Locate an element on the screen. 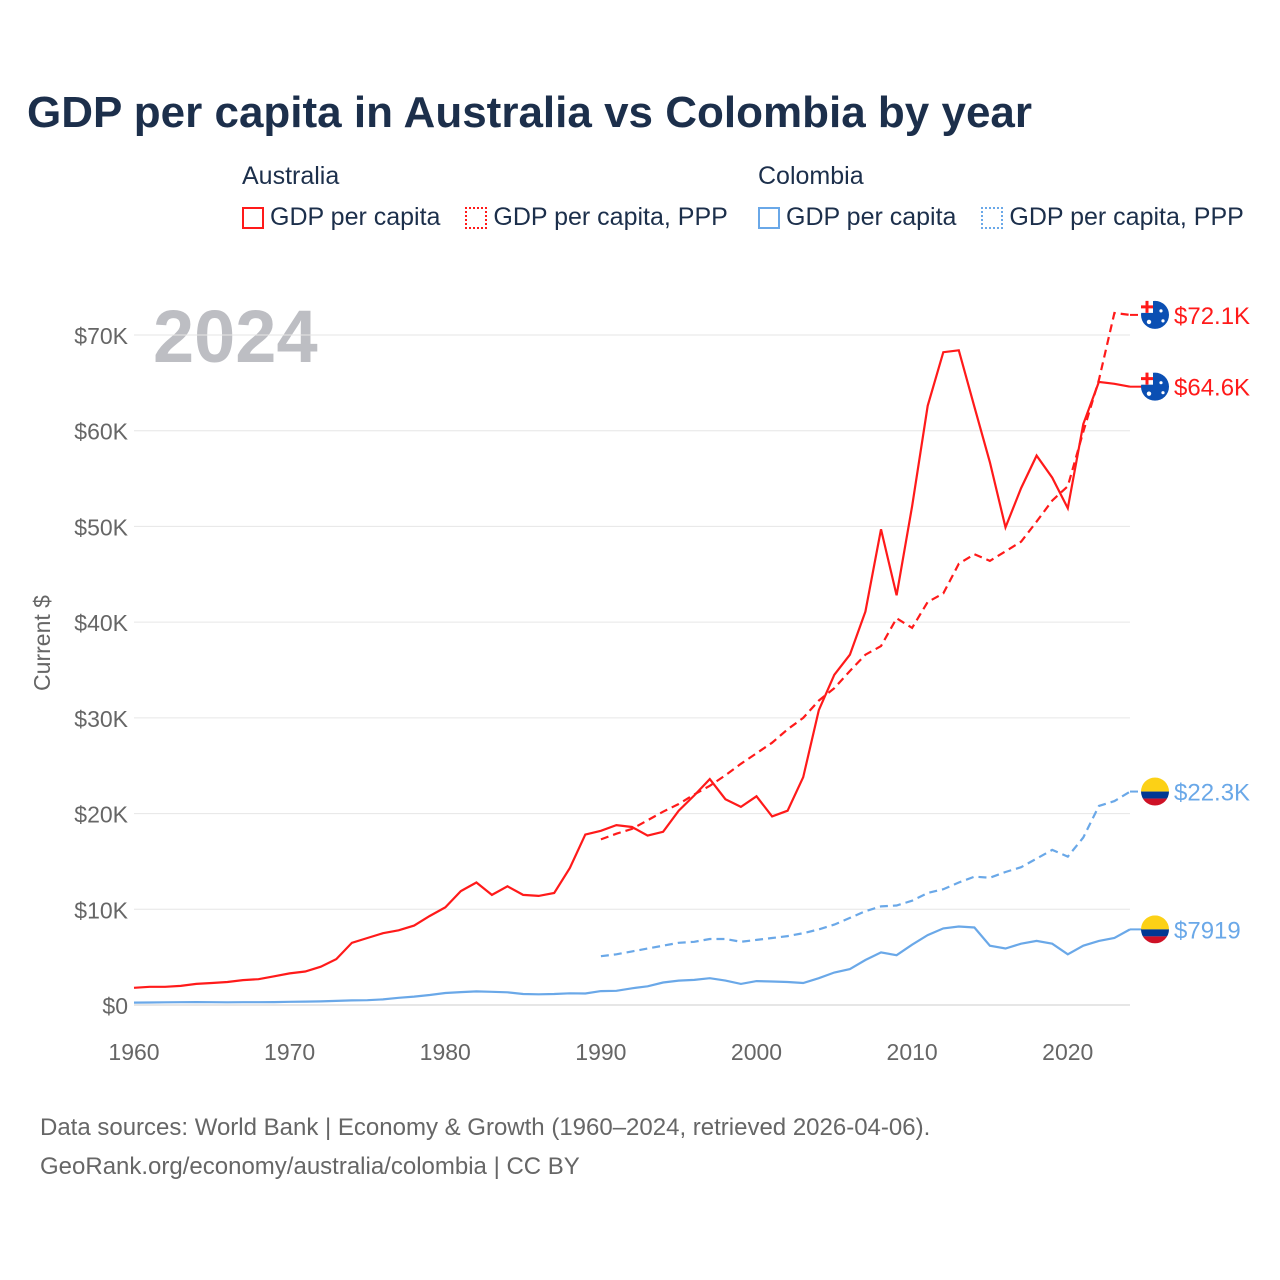  end-value-label: $72.1K is located at coordinates (1212, 316).